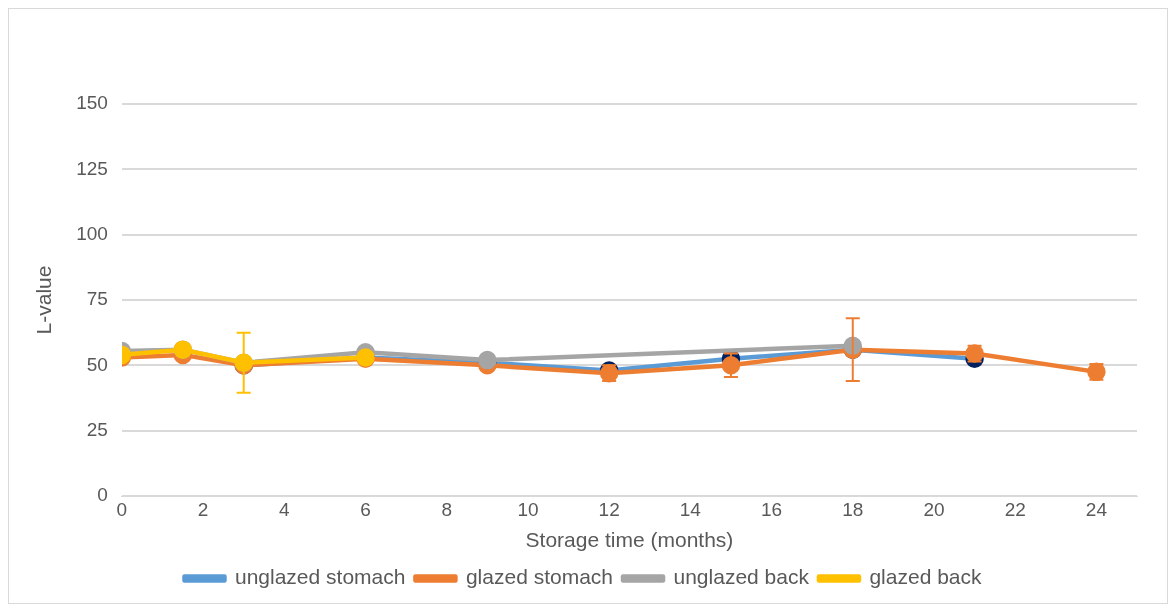 The width and height of the screenshot is (1176, 612). What do you see at coordinates (44, 300) in the screenshot?
I see `y-axis-title: L-value` at bounding box center [44, 300].